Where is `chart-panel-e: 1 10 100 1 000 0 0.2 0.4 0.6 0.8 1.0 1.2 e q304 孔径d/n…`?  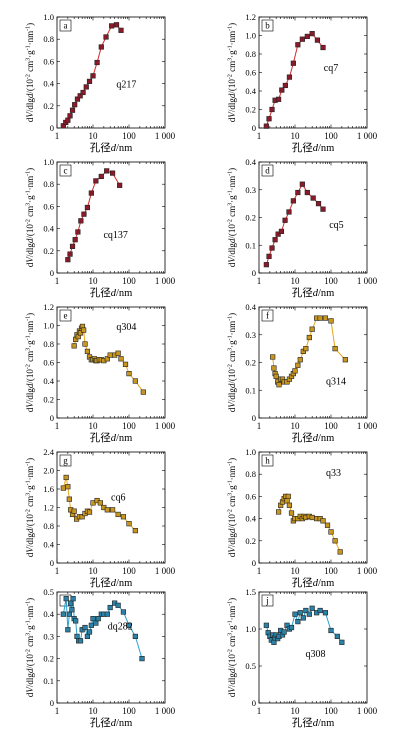
chart-panel-e: 1 10 100 1 000 0 0.2 0.4 0.6 0.8 1.0 1.2 e q304 孔径d/n… is located at coordinates (100, 373).